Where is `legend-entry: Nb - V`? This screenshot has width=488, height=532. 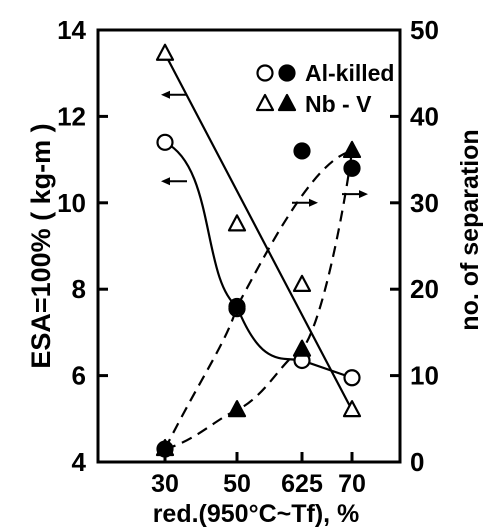 legend-entry: Nb - V is located at coordinates (313, 104).